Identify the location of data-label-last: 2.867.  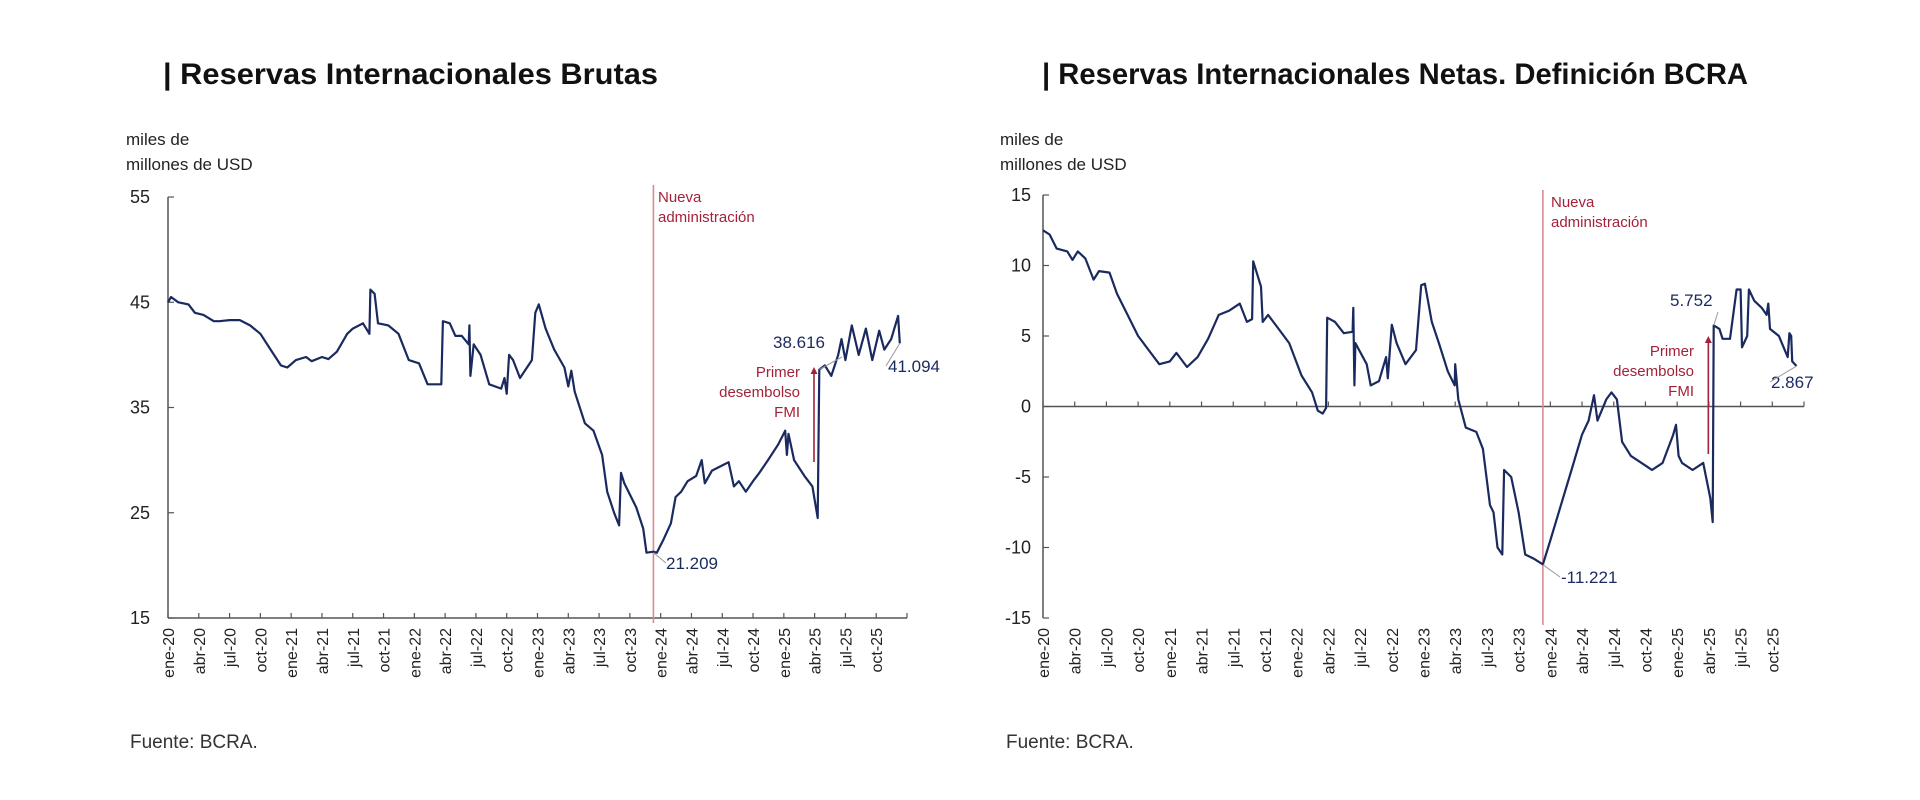
(1792, 382).